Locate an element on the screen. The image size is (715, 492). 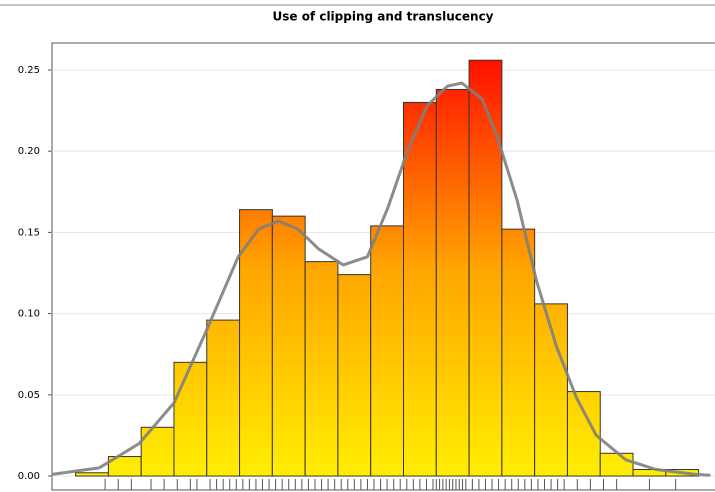
y-tick-label: 0.25 is located at coordinates (29, 70).